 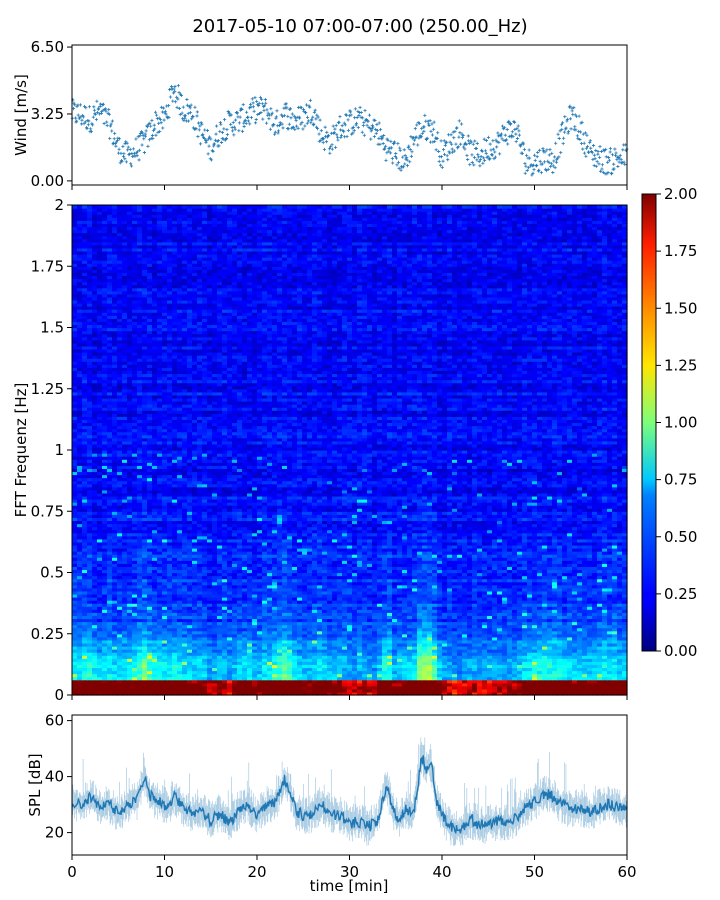 I want to click on figure-title: 2017-05-10 07:00-07:00 (250.00_Hz), so click(x=359, y=26).